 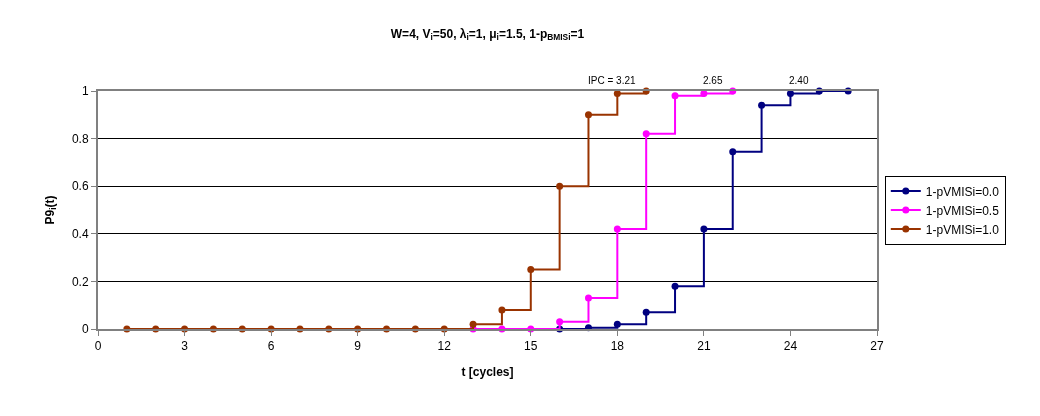 What do you see at coordinates (962, 210) in the screenshot?
I see `legend-label: 1-pVMISi=0.5` at bounding box center [962, 210].